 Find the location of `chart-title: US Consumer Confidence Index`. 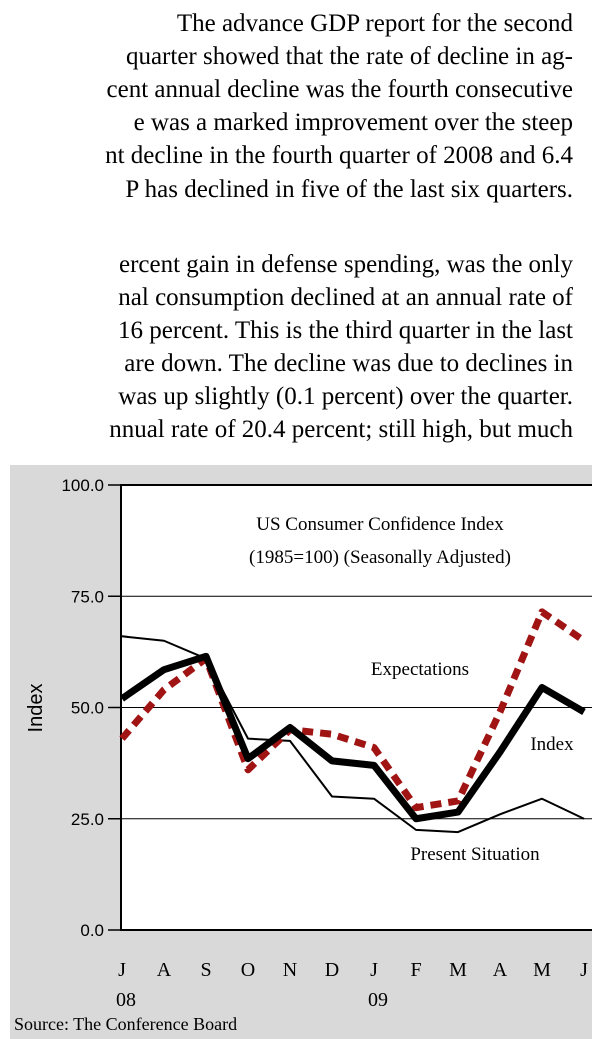

chart-title: US Consumer Confidence Index is located at coordinates (380, 524).